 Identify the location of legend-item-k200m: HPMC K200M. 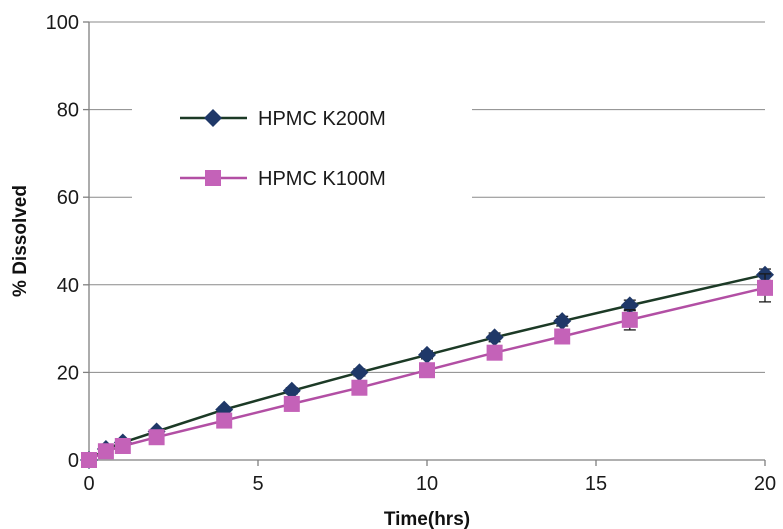
(283, 119).